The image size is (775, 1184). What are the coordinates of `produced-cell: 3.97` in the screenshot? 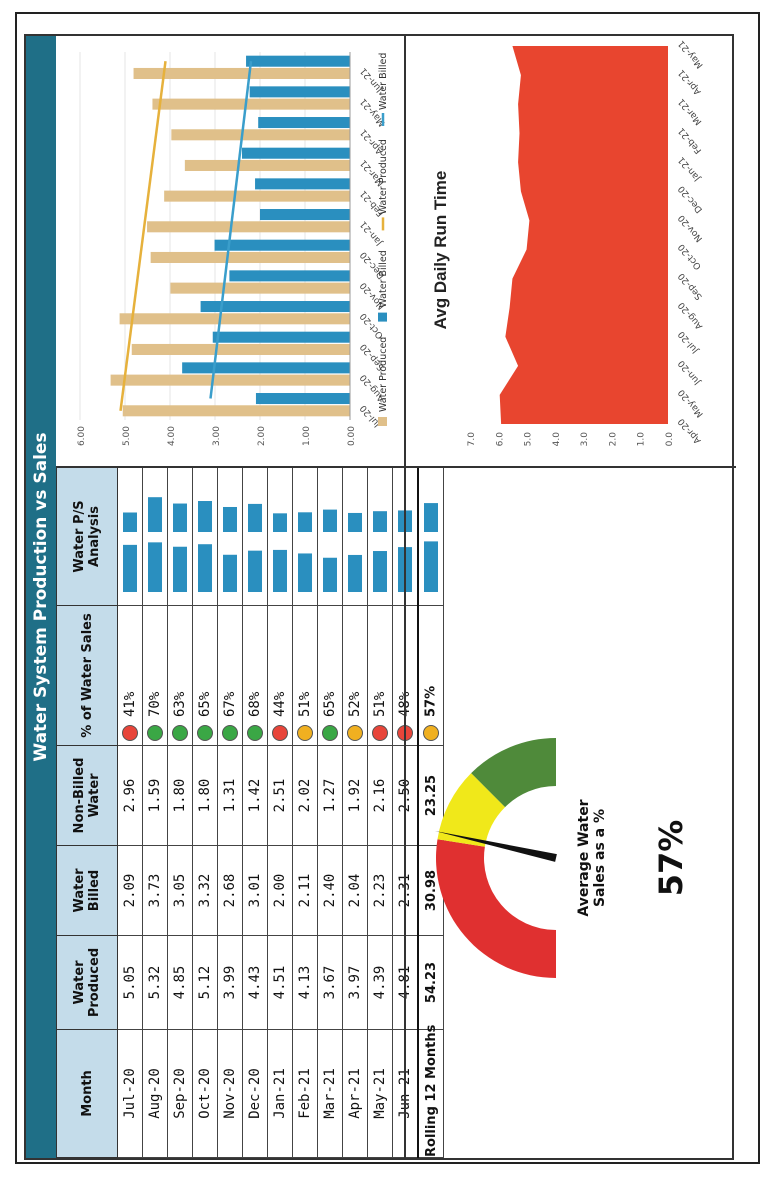 It's located at (355, 982).